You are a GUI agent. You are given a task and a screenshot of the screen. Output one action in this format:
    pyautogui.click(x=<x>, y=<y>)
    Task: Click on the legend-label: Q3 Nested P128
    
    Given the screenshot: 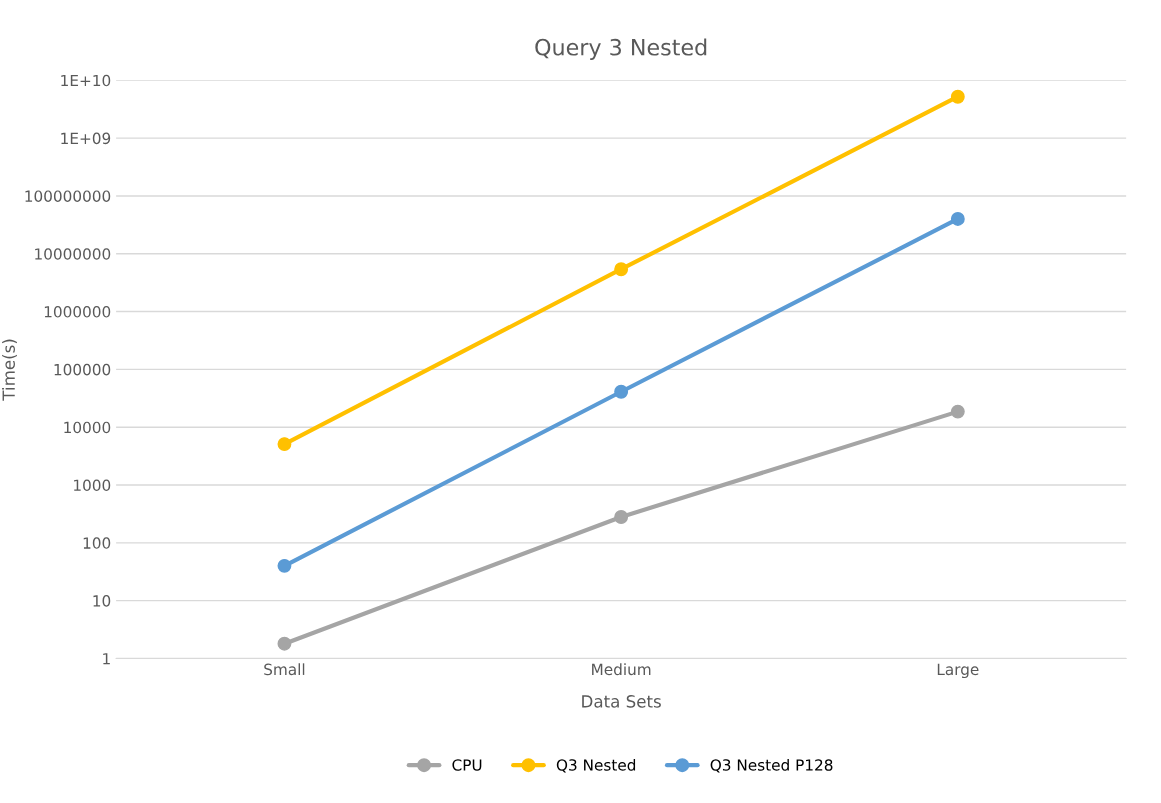 What is the action you would take?
    pyautogui.click(x=771, y=765)
    